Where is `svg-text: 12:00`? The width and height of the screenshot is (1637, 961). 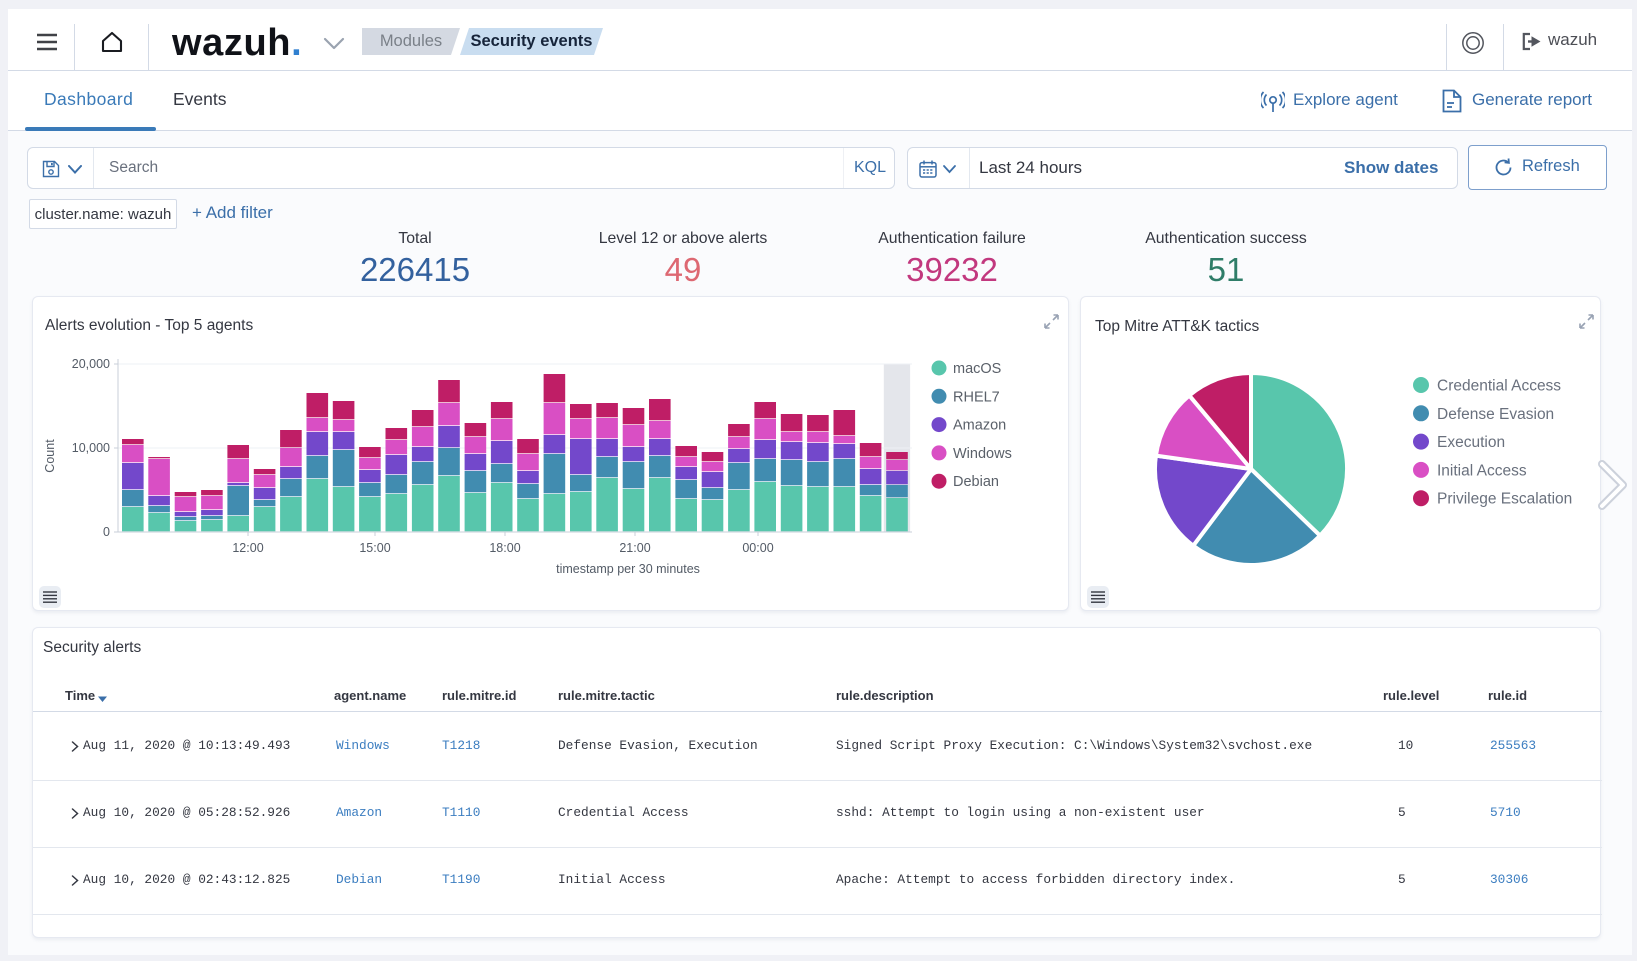
svg-text: 12:00 is located at coordinates (247, 548).